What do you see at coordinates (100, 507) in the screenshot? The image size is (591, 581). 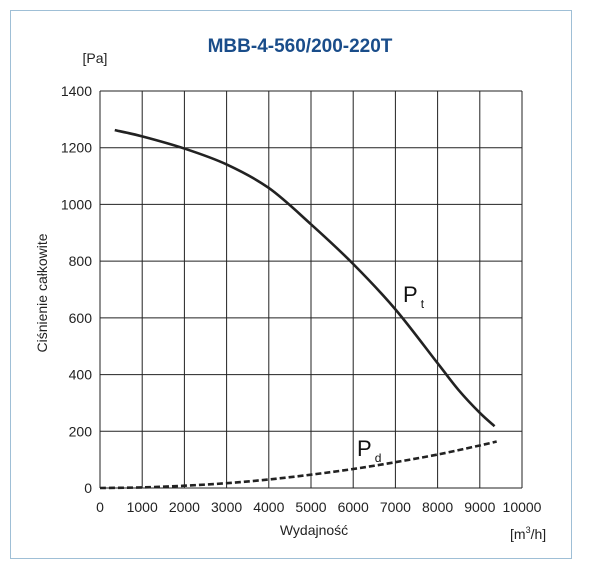 I see `x-tick-label: 0` at bounding box center [100, 507].